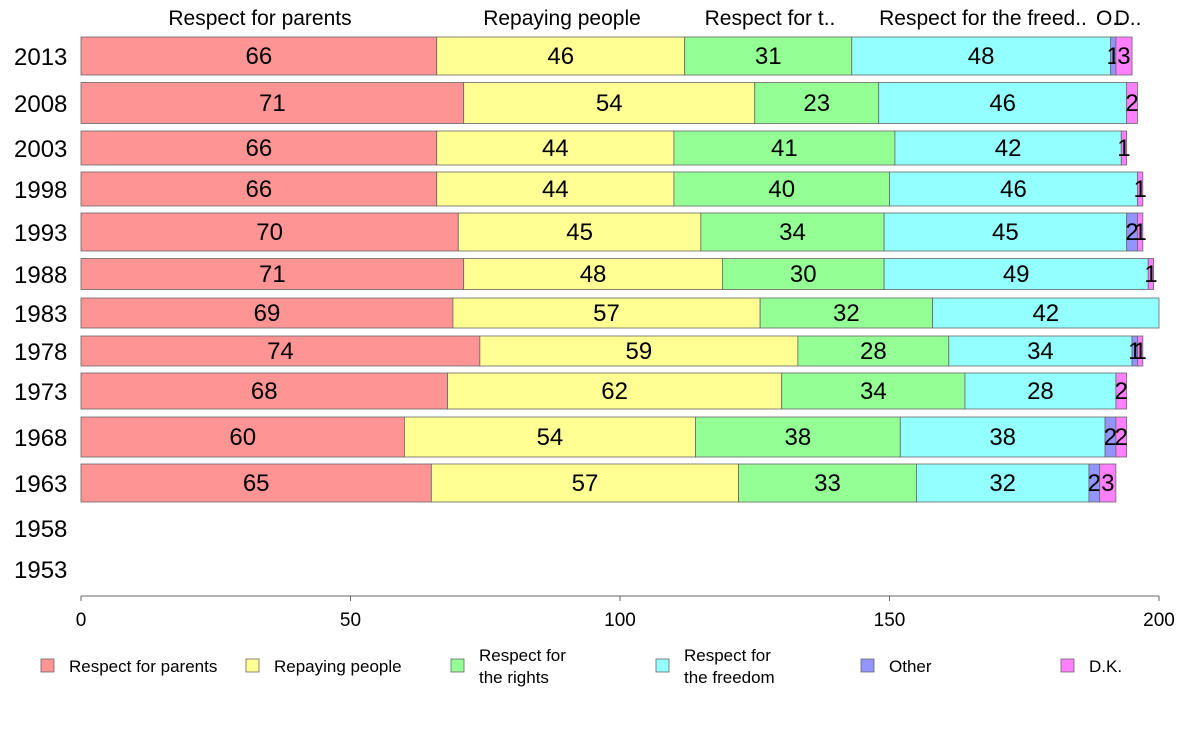 Image resolution: width=1188 pixels, height=736 pixels. Describe the element at coordinates (781, 189) in the screenshot. I see `data-label: 40` at that location.